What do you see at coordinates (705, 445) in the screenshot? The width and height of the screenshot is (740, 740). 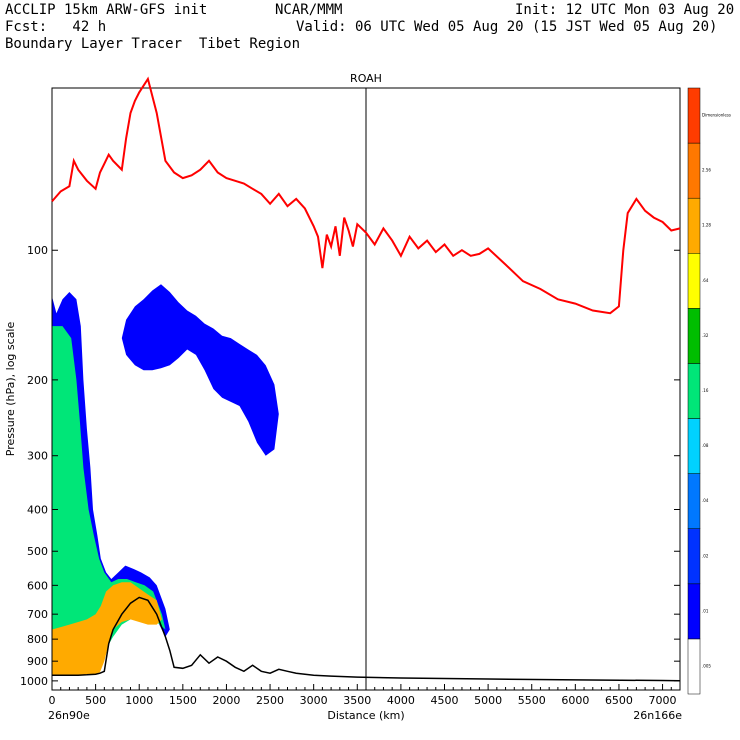 I see `colorbar-label: .08` at bounding box center [705, 445].